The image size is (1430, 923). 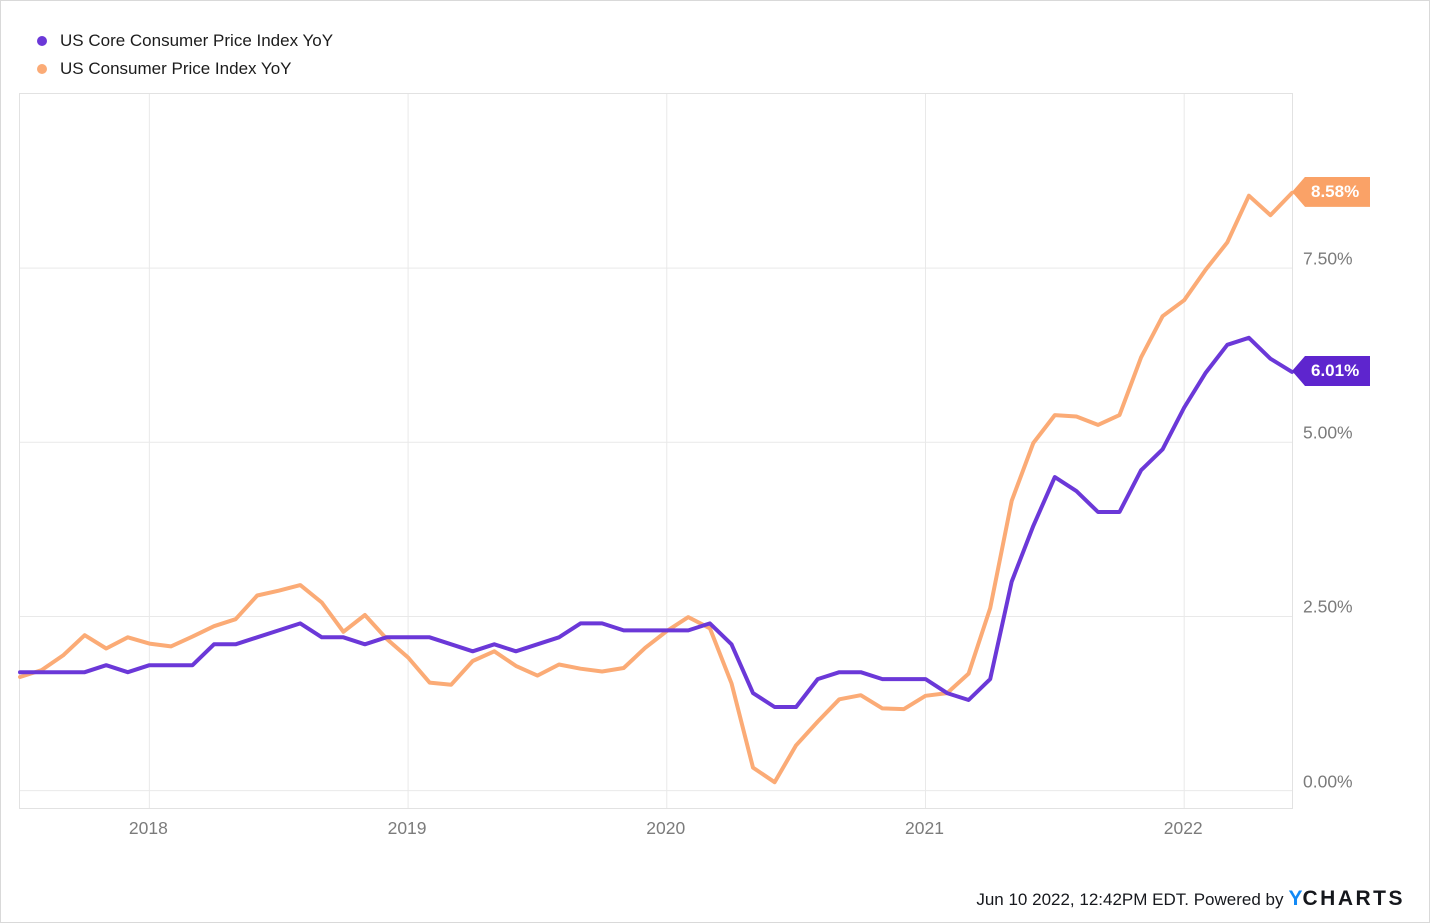 I want to click on ycharts-logo-text: CHARTS, so click(x=1353, y=898).